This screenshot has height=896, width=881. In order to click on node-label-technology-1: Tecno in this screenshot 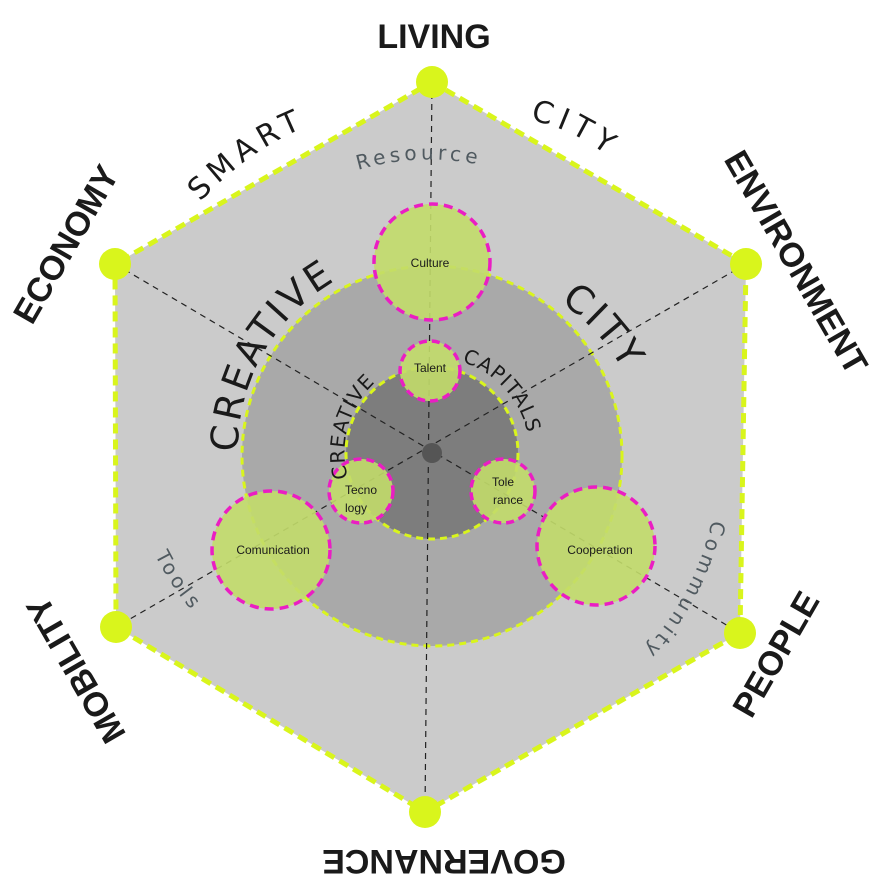, I will do `click(361, 490)`.